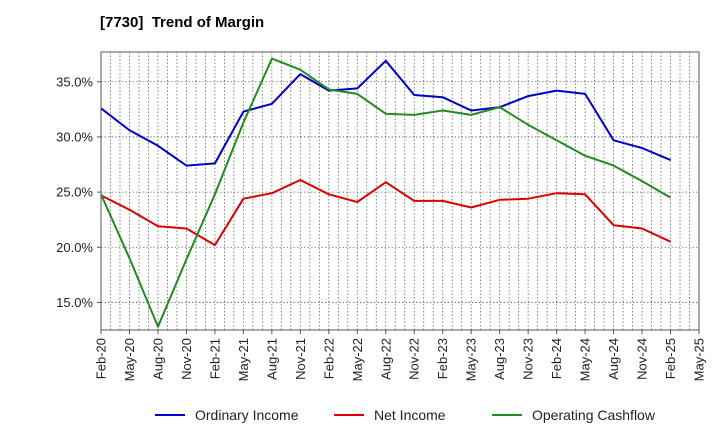 The width and height of the screenshot is (720, 440). I want to click on x-tick-label: Nov-20, so click(186, 359).